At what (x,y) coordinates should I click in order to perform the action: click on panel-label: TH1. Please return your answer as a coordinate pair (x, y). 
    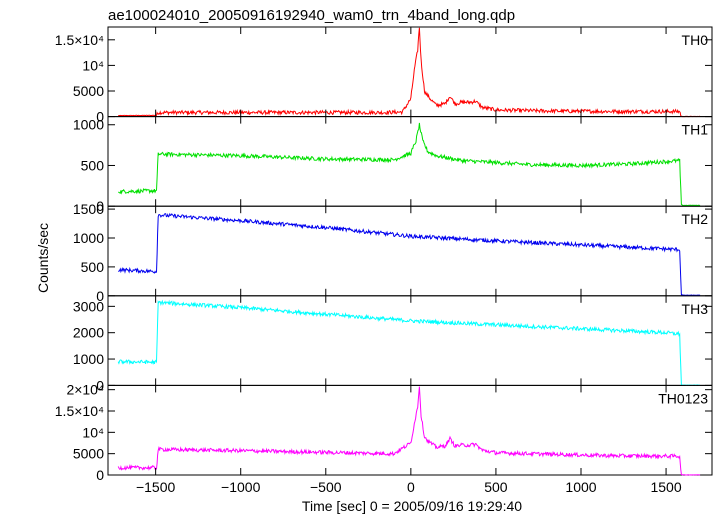
    Looking at the image, I should click on (695, 130).